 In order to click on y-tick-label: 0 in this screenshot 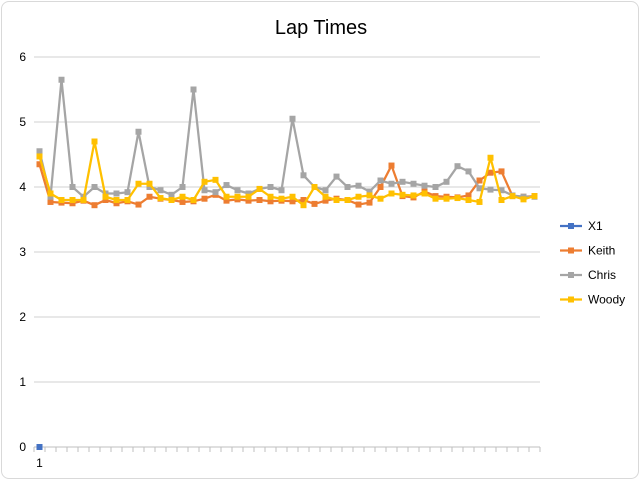, I will do `click(22, 447)`.